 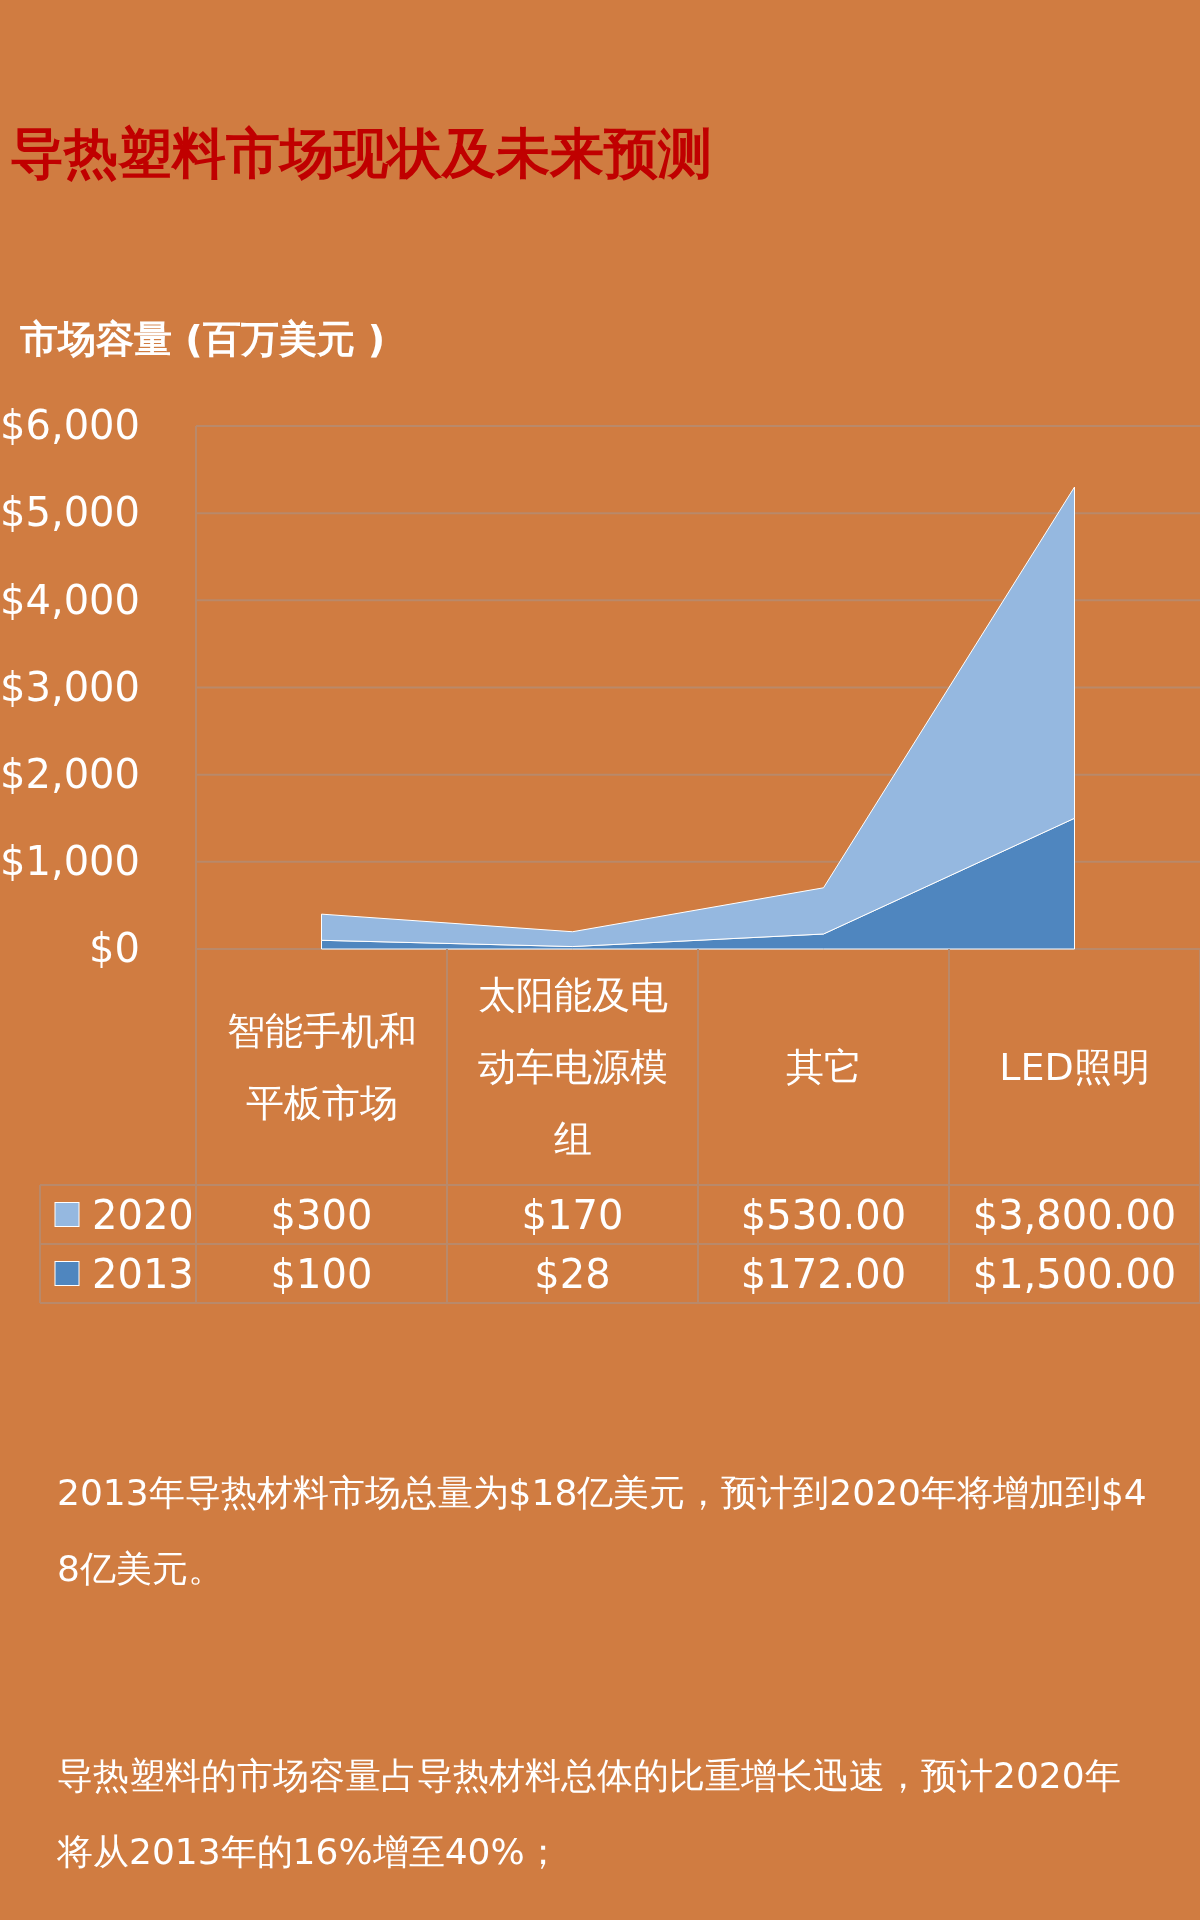 What do you see at coordinates (1074, 1273) in the screenshot?
I see `data-label: $1,500.00` at bounding box center [1074, 1273].